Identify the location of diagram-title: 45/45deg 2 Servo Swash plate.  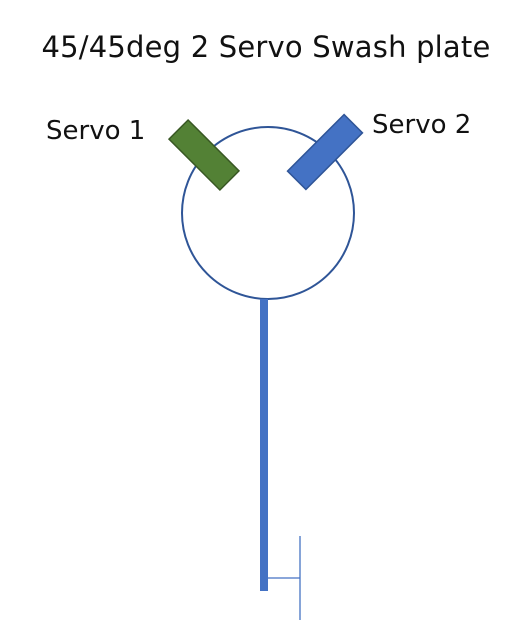
(266, 47).